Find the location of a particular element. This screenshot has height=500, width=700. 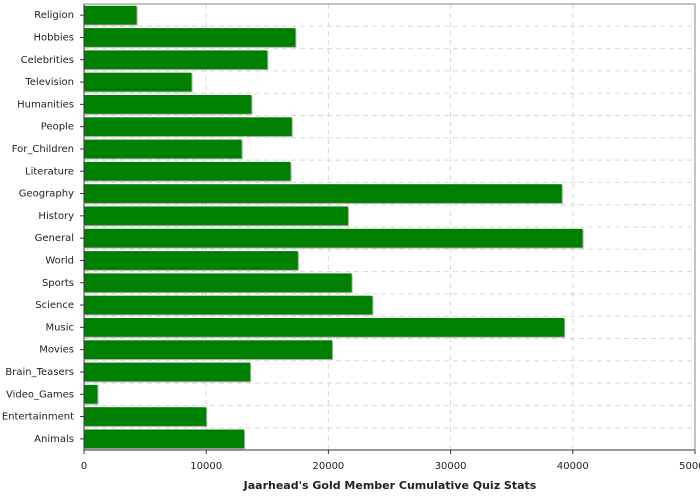

y-tick-label: General is located at coordinates (54, 238).